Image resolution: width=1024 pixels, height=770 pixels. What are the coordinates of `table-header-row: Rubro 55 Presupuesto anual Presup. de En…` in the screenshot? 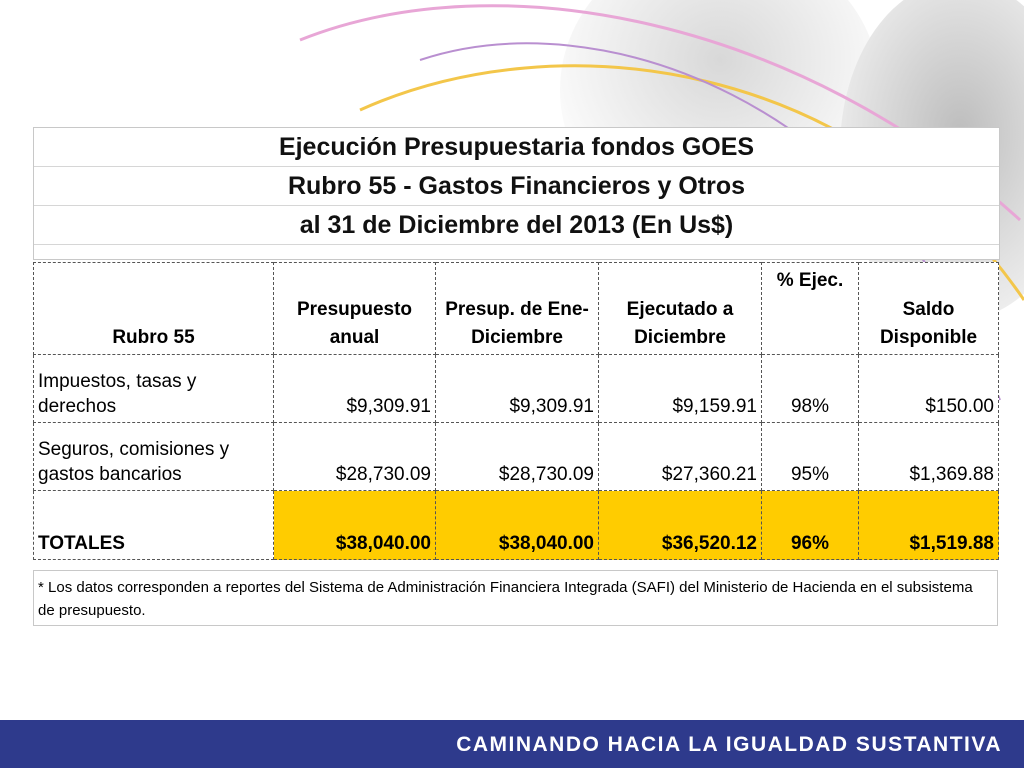 It's located at (516, 308).